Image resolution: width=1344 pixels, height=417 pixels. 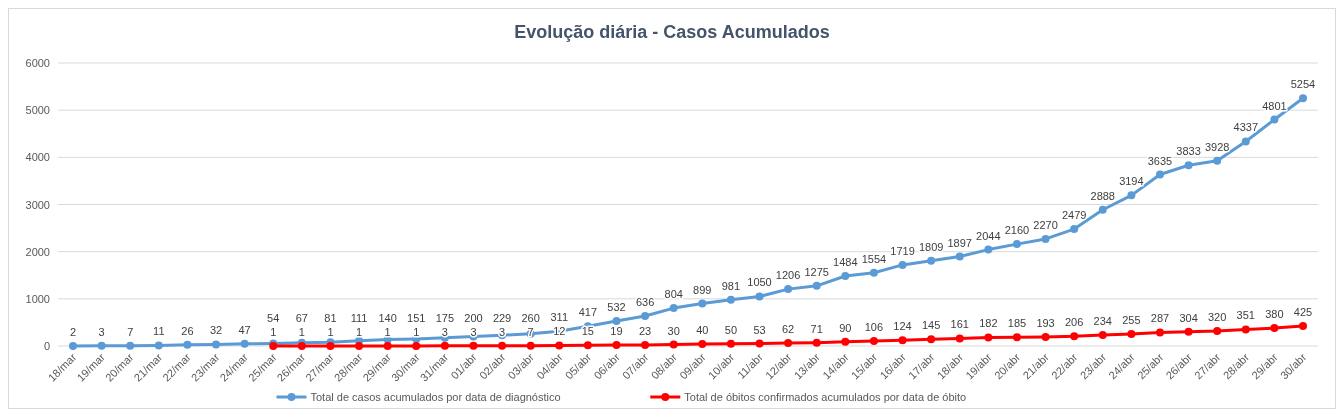 What do you see at coordinates (645, 302) in the screenshot?
I see `data-label: 636` at bounding box center [645, 302].